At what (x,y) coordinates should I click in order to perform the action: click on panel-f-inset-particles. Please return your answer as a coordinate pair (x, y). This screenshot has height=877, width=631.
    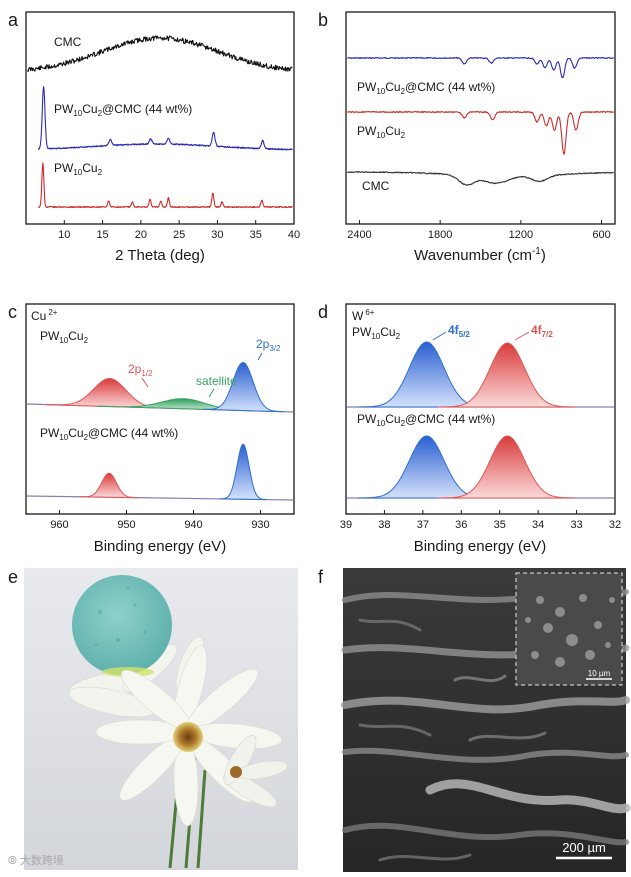
    Looking at the image, I should click on (570, 630).